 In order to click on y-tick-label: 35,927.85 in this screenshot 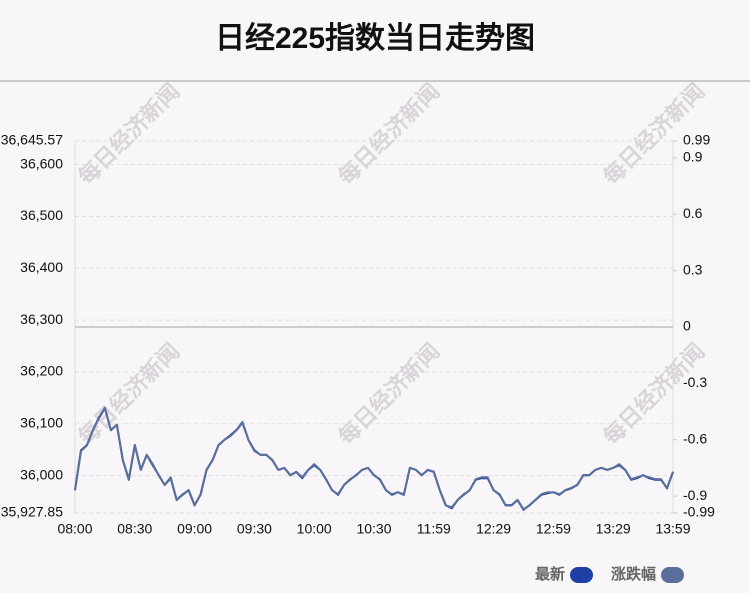, I will do `click(32, 512)`.